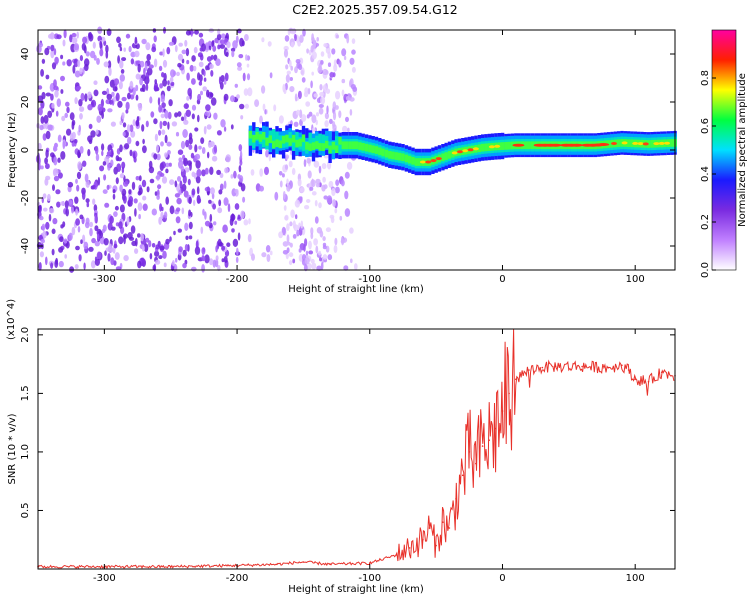 The image size is (750, 600). Describe the element at coordinates (12, 150) in the screenshot. I see `spectrogram-y-label: Frequency (Hz)` at that location.